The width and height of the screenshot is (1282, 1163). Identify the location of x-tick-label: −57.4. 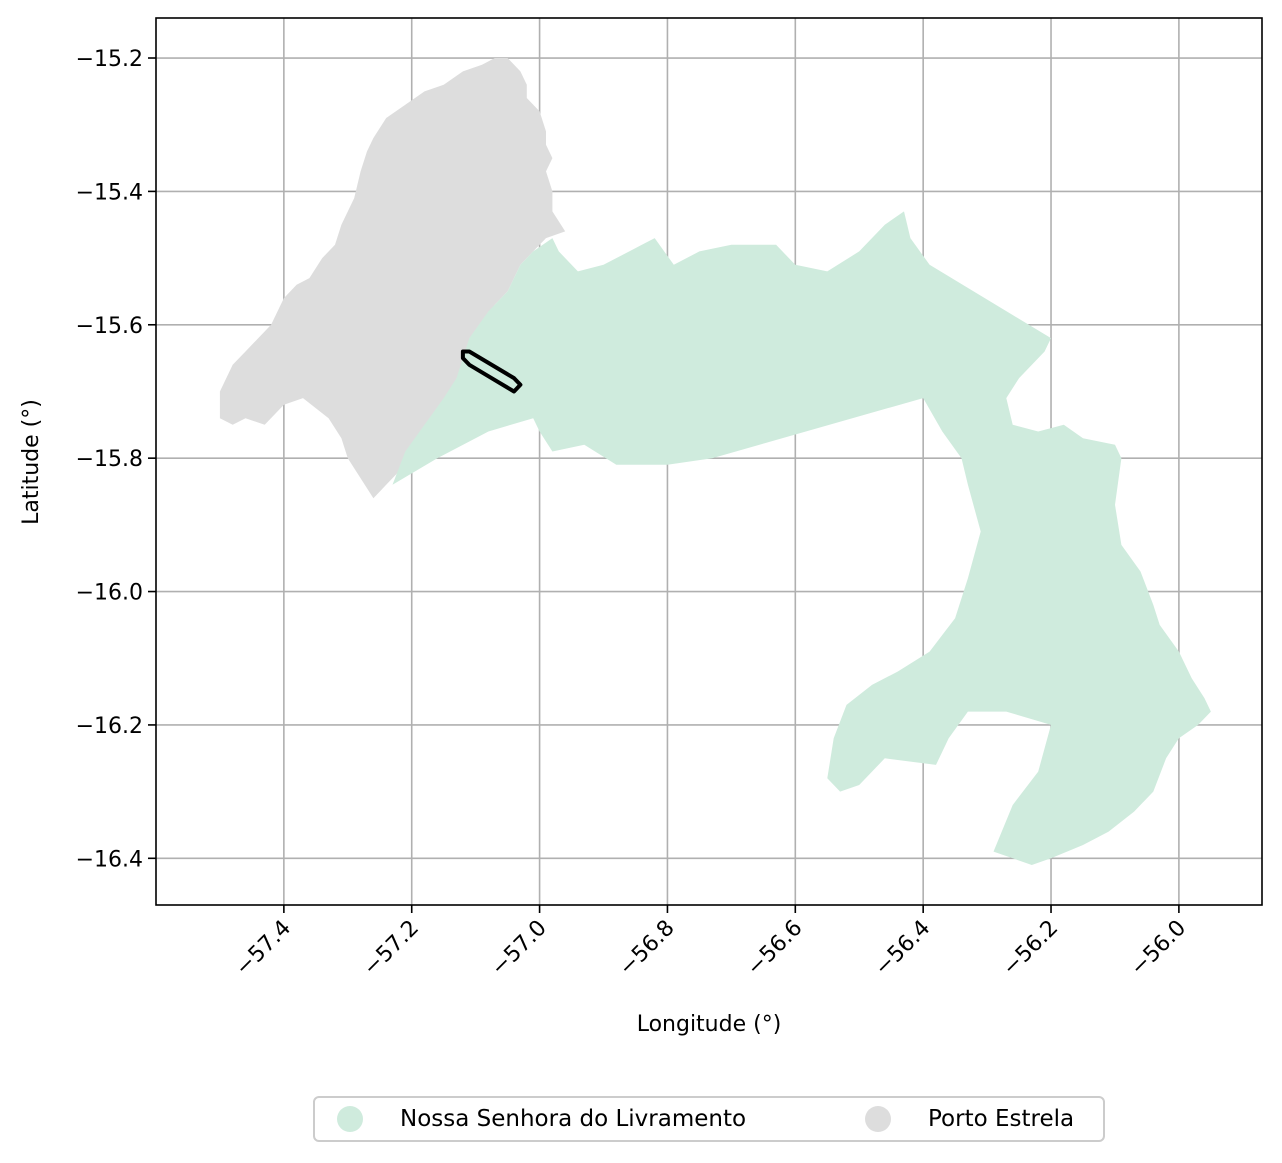
(263, 948).